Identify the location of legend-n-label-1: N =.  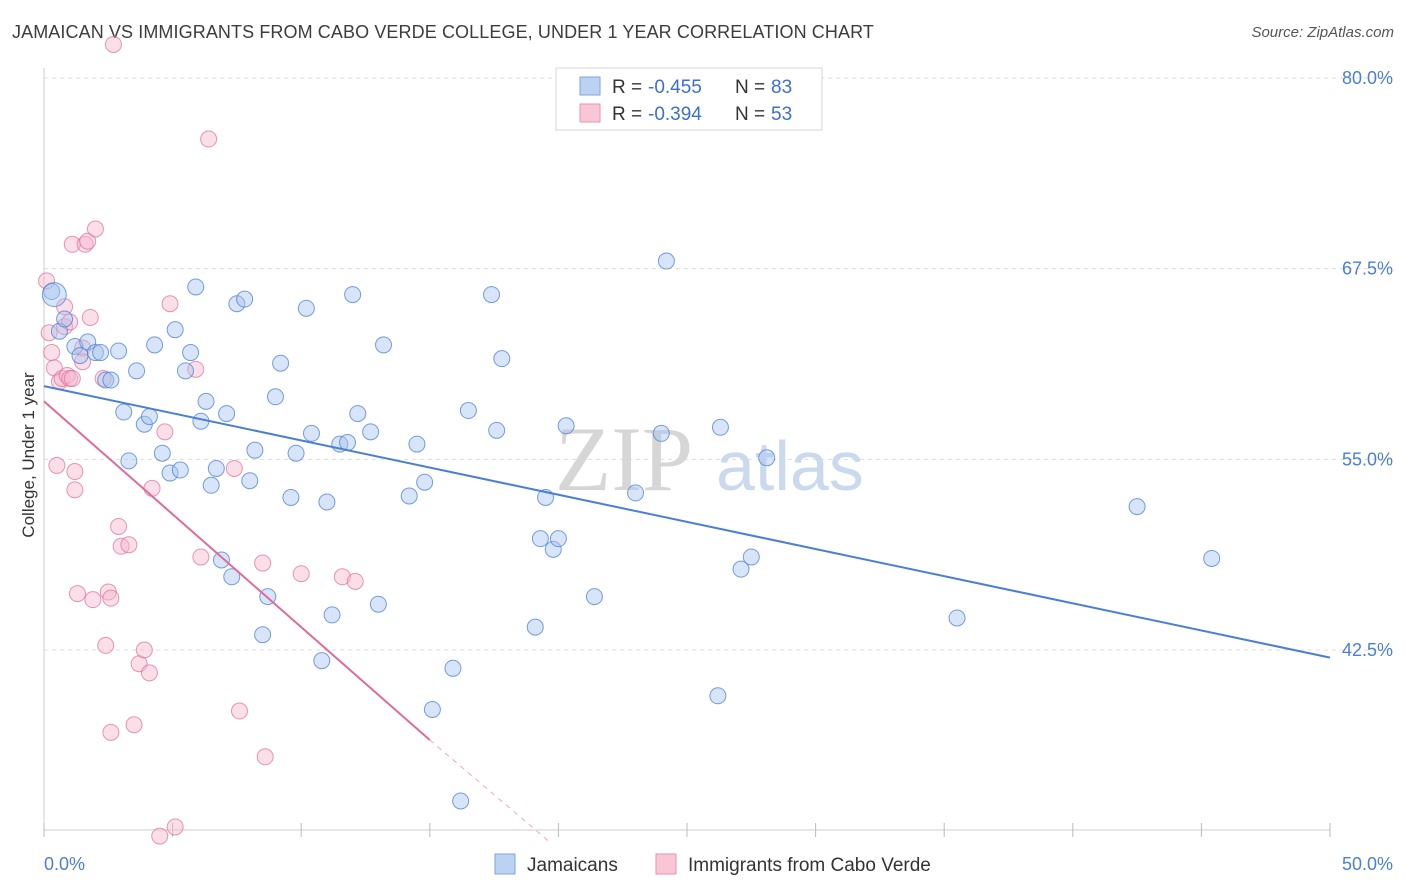
(750, 87).